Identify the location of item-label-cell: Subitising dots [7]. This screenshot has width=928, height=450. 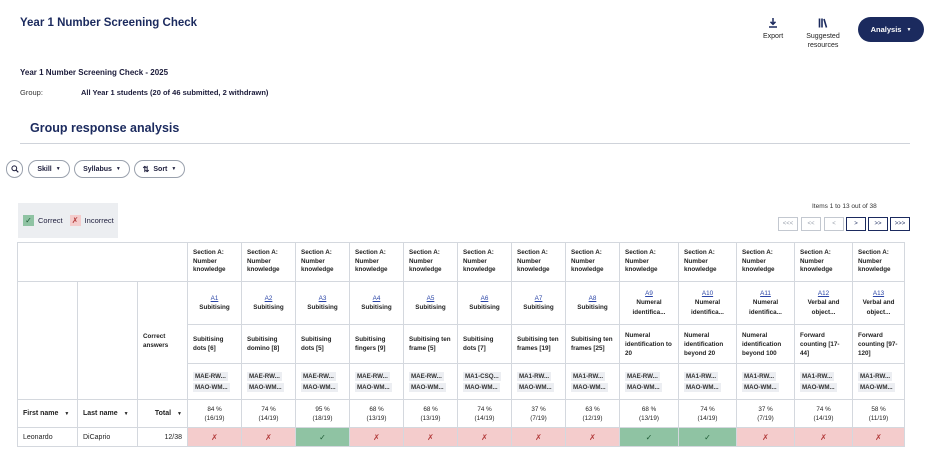
(484, 344).